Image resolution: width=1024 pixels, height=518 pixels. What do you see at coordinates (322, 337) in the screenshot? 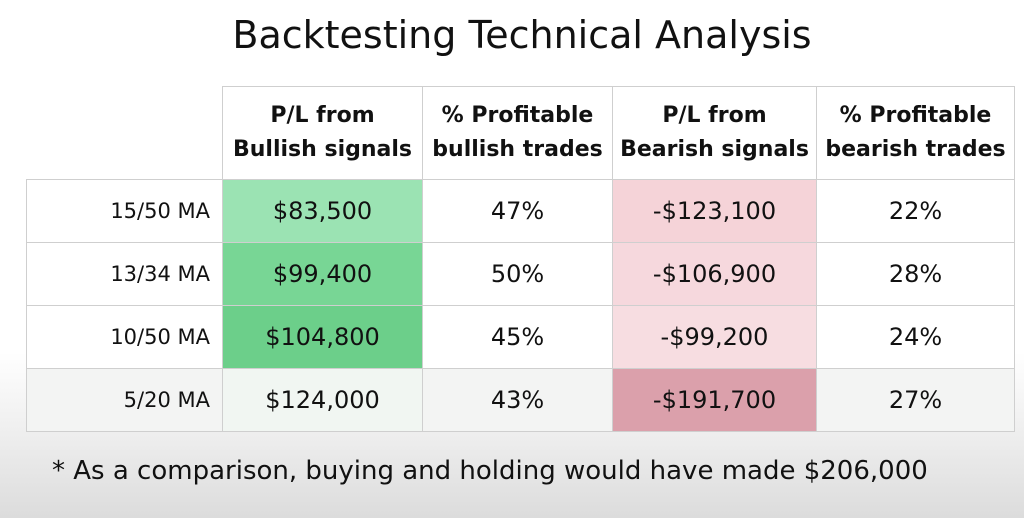
I see `bullish-pl-cell: $104,800` at bounding box center [322, 337].